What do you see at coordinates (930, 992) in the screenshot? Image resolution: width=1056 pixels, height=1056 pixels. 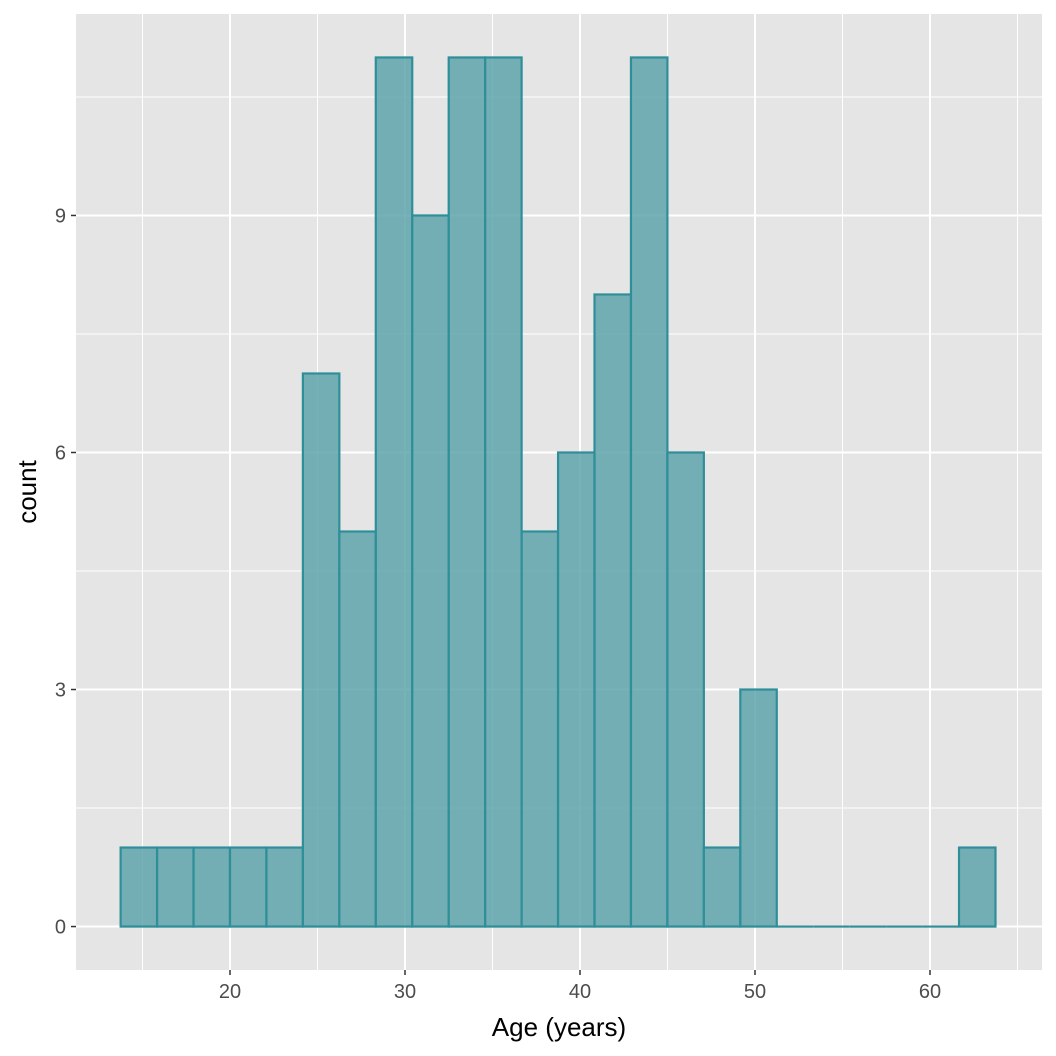 I see `x-tick-label: 60` at bounding box center [930, 992].